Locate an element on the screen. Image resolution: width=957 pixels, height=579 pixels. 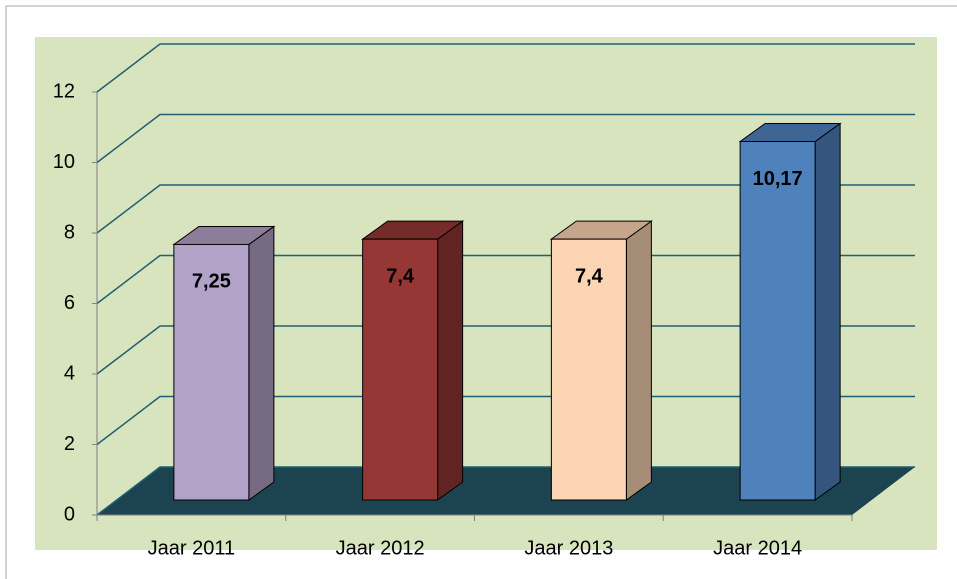
floor is located at coordinates (506, 491).